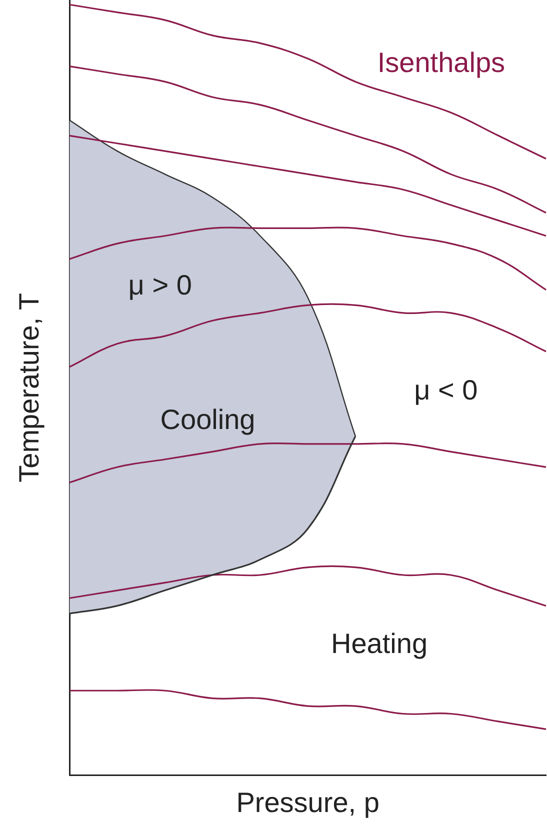  What do you see at coordinates (379, 643) in the screenshot?
I see `annotation: Heating` at bounding box center [379, 643].